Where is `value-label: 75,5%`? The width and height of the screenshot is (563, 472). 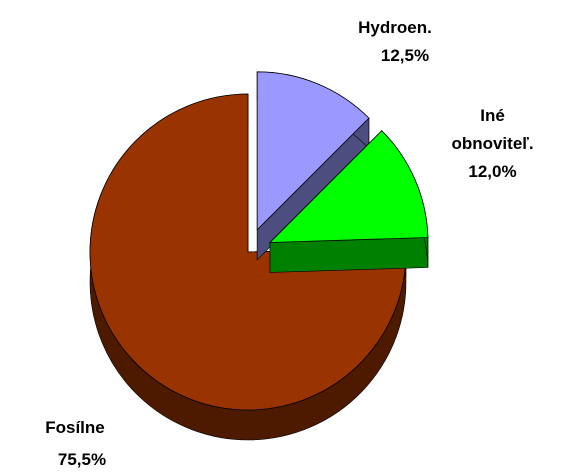 value-label: 75,5% is located at coordinates (82, 459).